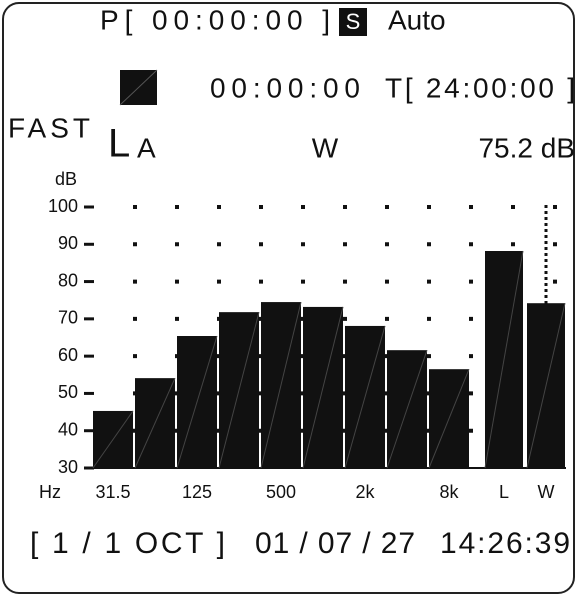 The width and height of the screenshot is (578, 597). I want to click on y-axis-label: dB, so click(66, 179).